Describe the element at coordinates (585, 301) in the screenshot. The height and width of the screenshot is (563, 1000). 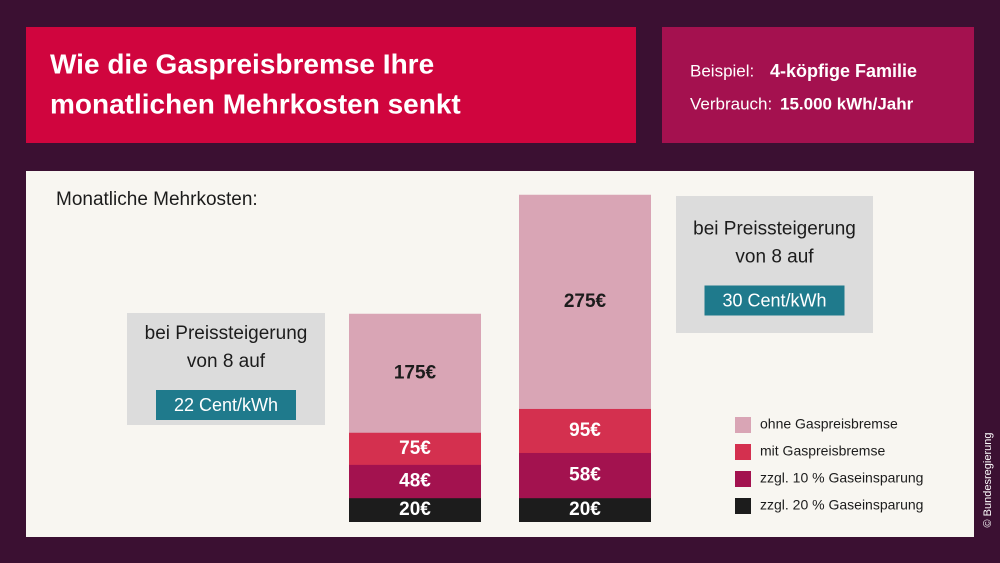
I see `value-label: 275€` at that location.